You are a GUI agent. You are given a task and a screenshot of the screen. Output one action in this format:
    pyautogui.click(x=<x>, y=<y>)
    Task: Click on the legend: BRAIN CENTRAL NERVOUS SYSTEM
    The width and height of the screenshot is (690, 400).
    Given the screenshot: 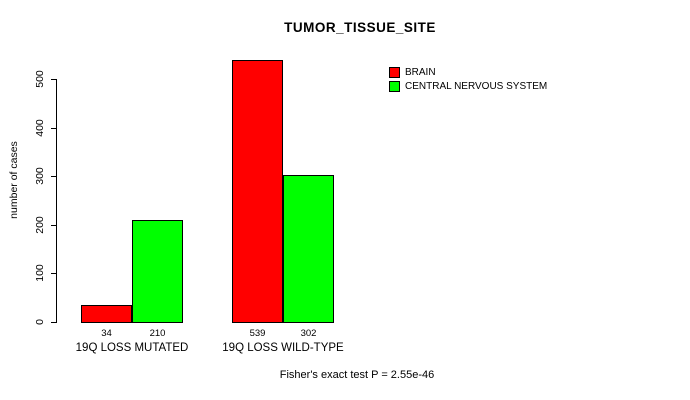 What is the action you would take?
    pyautogui.click(x=468, y=79)
    